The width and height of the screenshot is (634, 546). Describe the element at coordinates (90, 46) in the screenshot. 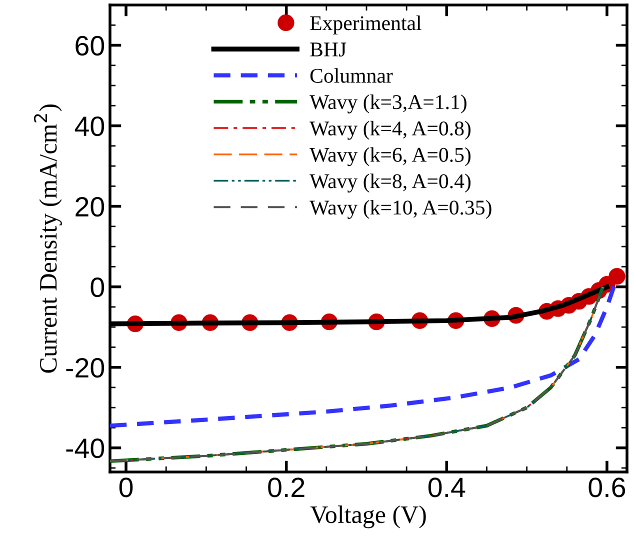

I see `y-tick-label: 60` at that location.